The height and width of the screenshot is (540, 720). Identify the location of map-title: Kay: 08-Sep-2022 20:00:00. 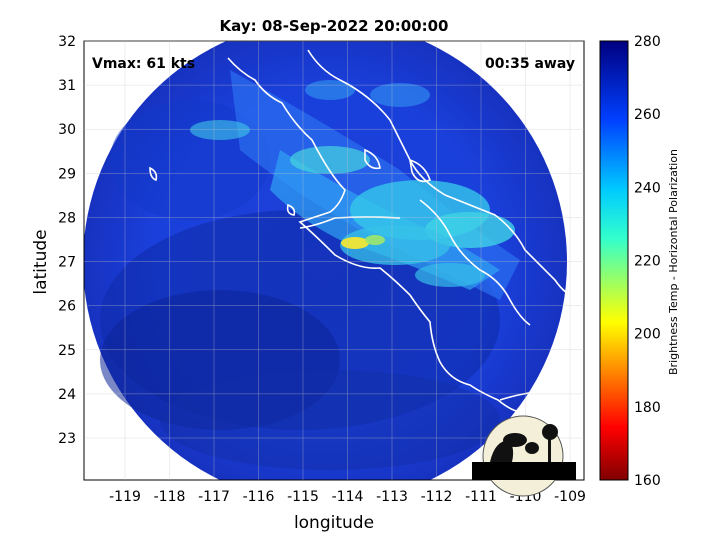
(334, 26).